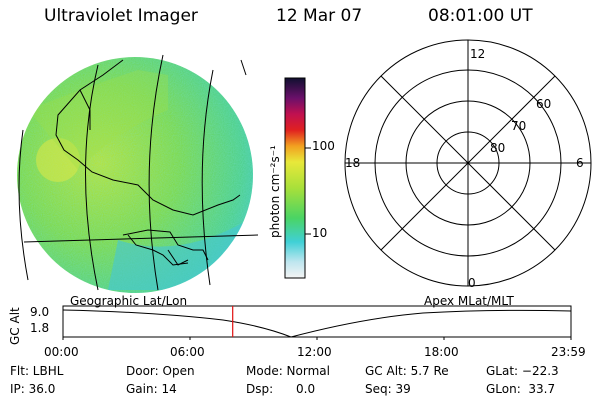  What do you see at coordinates (129, 301) in the screenshot?
I see `geographic-label: Geographic Lat/Lon` at bounding box center [129, 301].